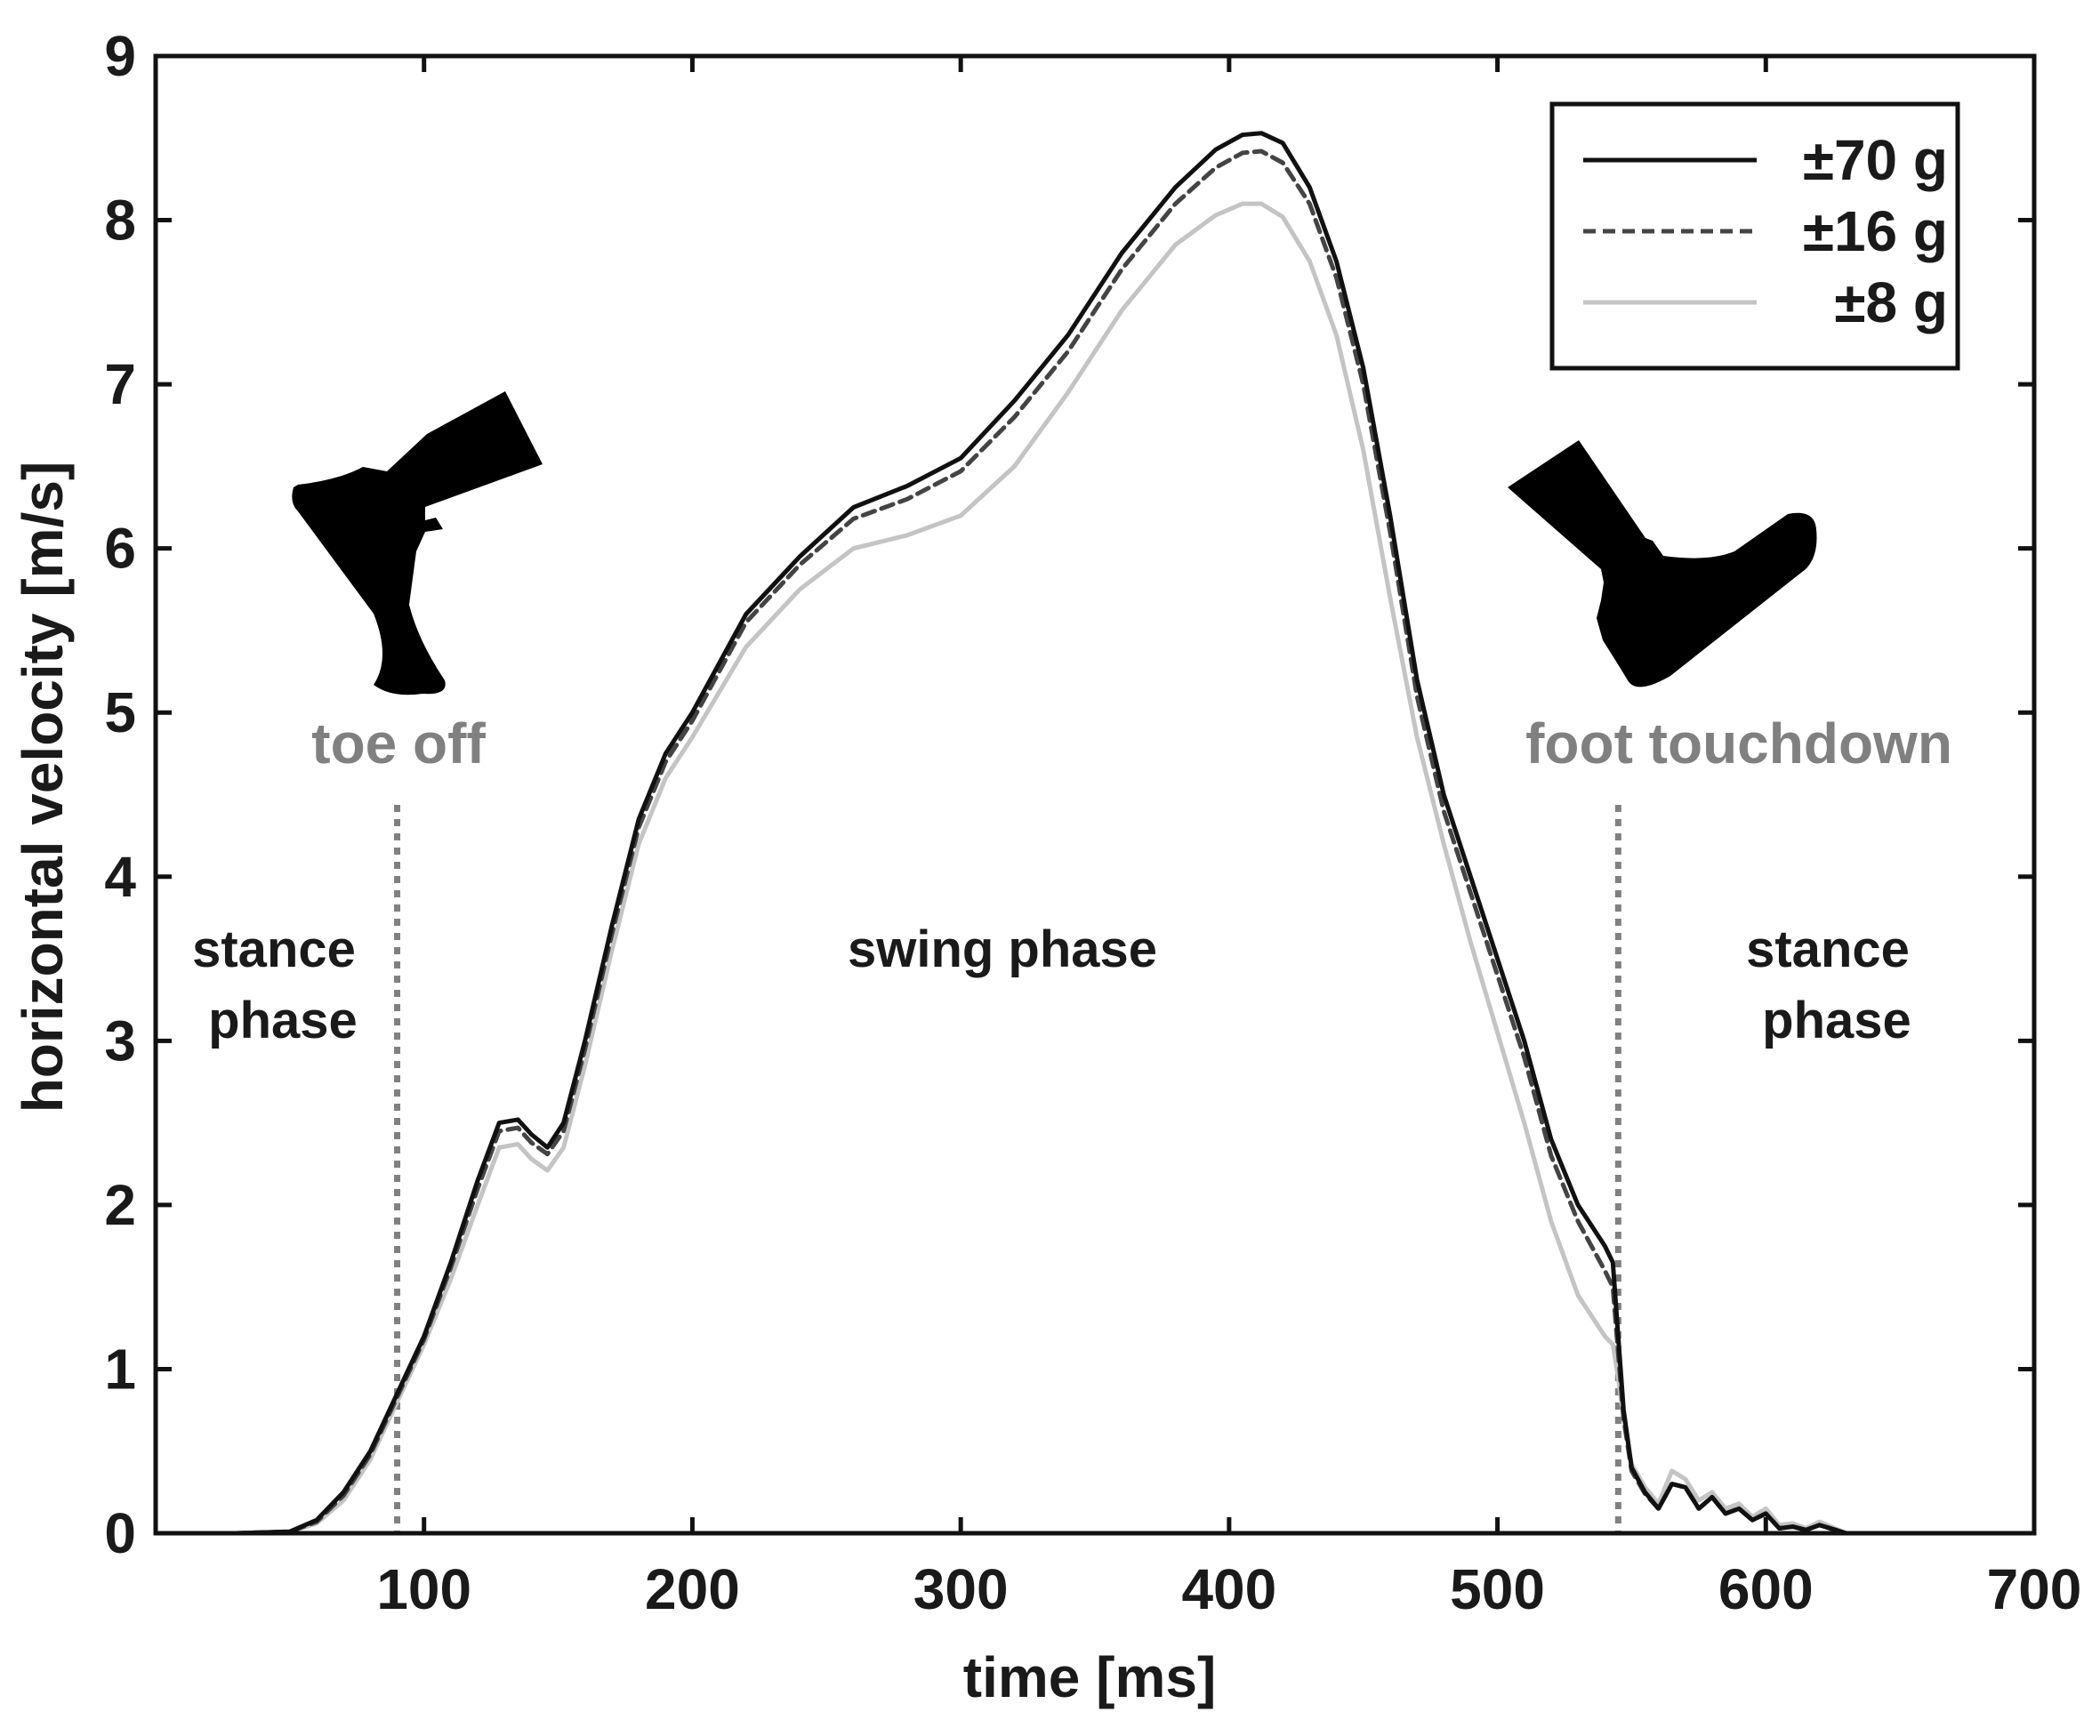 Image resolution: width=2100 pixels, height=1736 pixels. I want to click on stance-phase-right-line2: phase, so click(1836, 1020).